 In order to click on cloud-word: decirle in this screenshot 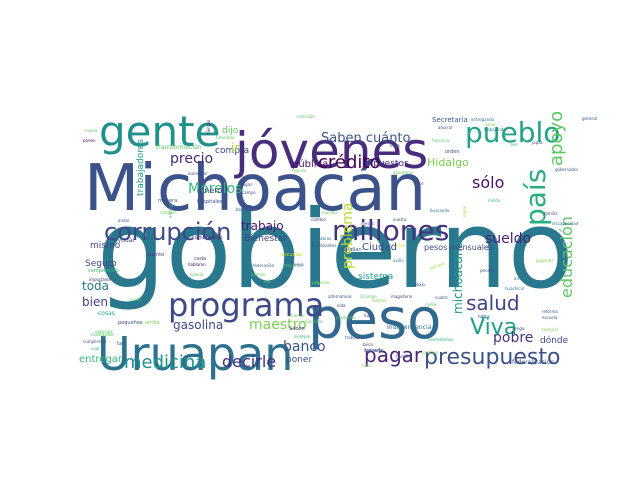, I will do `click(249, 361)`.